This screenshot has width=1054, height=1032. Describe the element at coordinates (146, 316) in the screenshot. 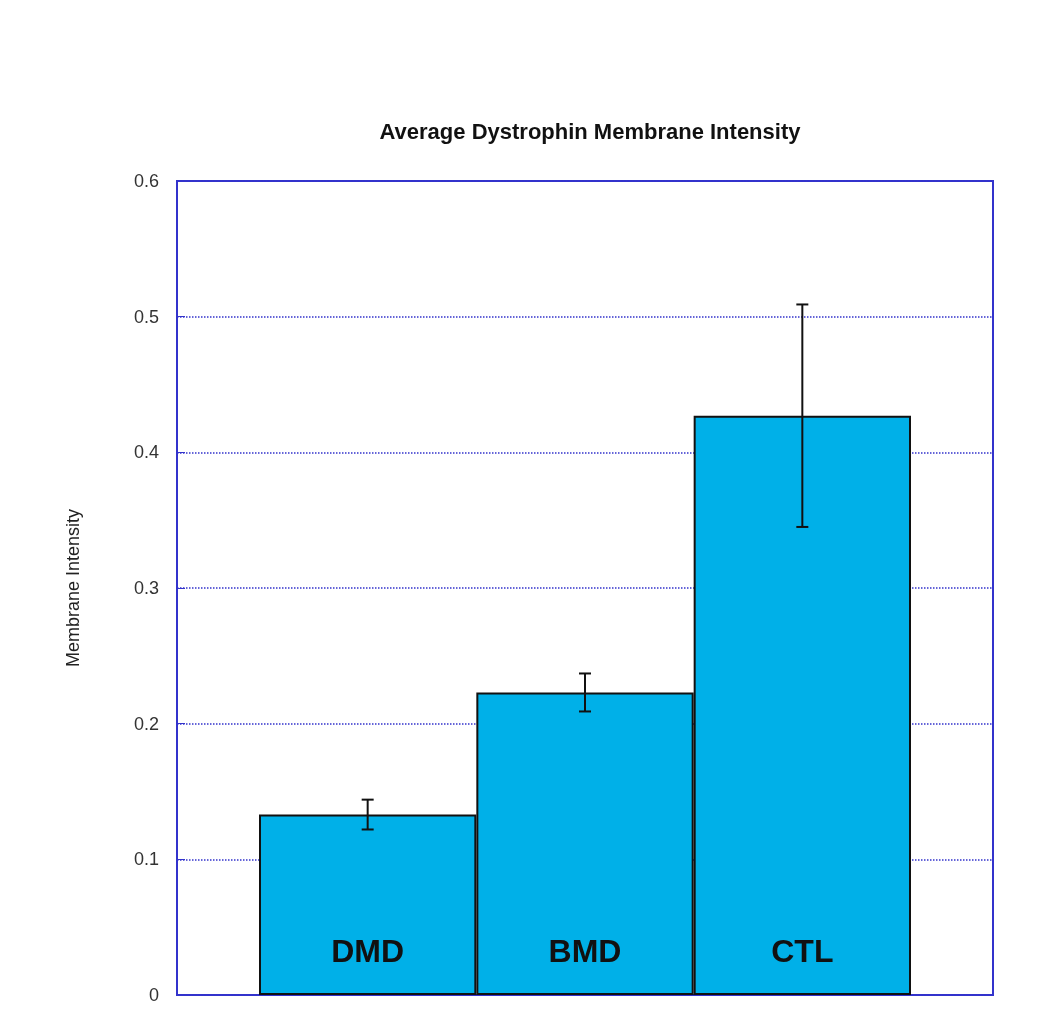

I see `y-tick-label: 0.5` at that location.